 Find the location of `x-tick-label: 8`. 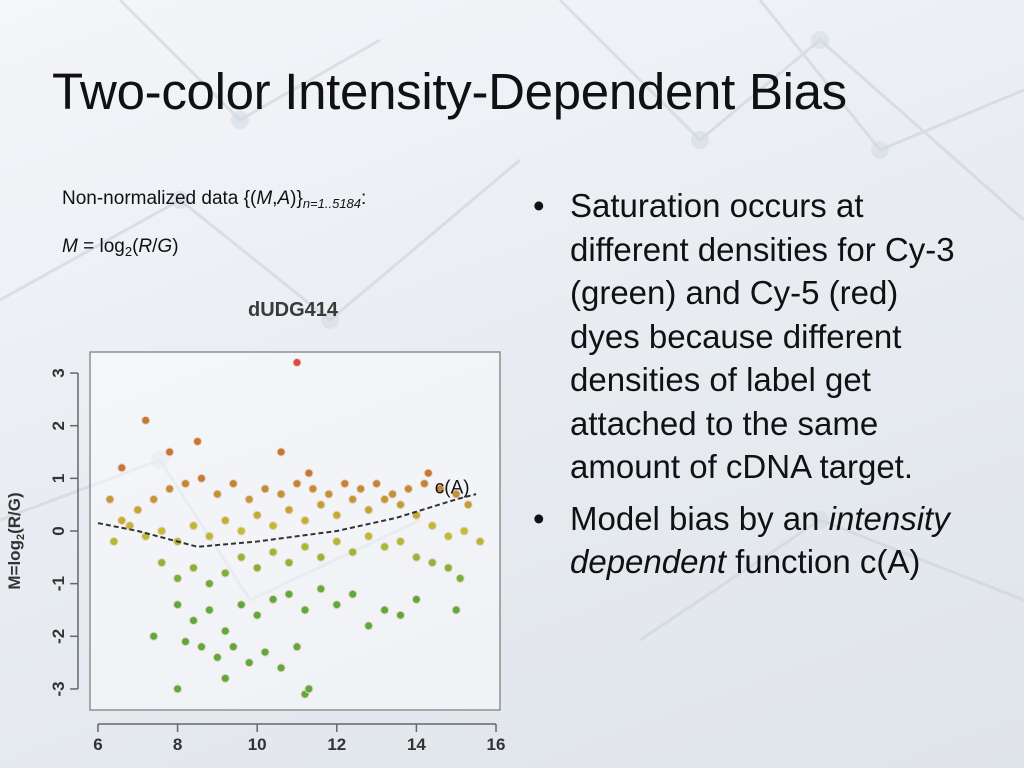

x-tick-label: 8 is located at coordinates (177, 744).